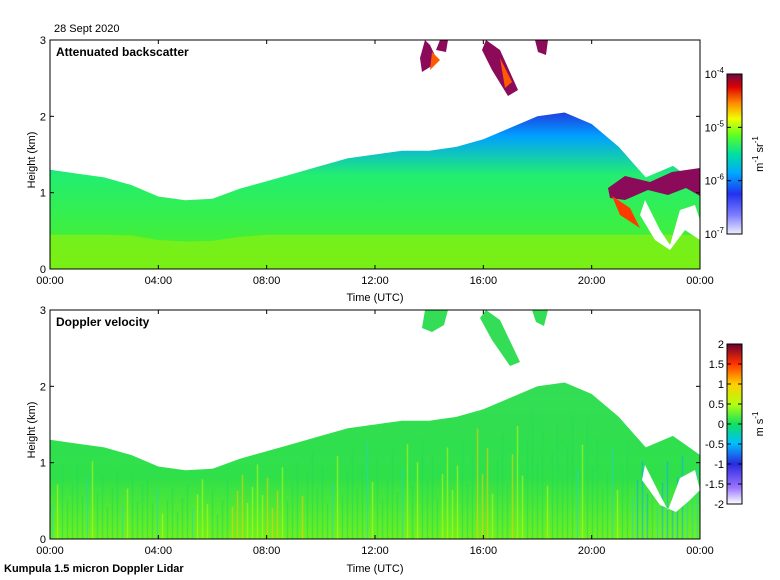 Image resolution: width=780 pixels, height=580 pixels. I want to click on velocity-xlabel: Time (UTC), so click(374, 569).